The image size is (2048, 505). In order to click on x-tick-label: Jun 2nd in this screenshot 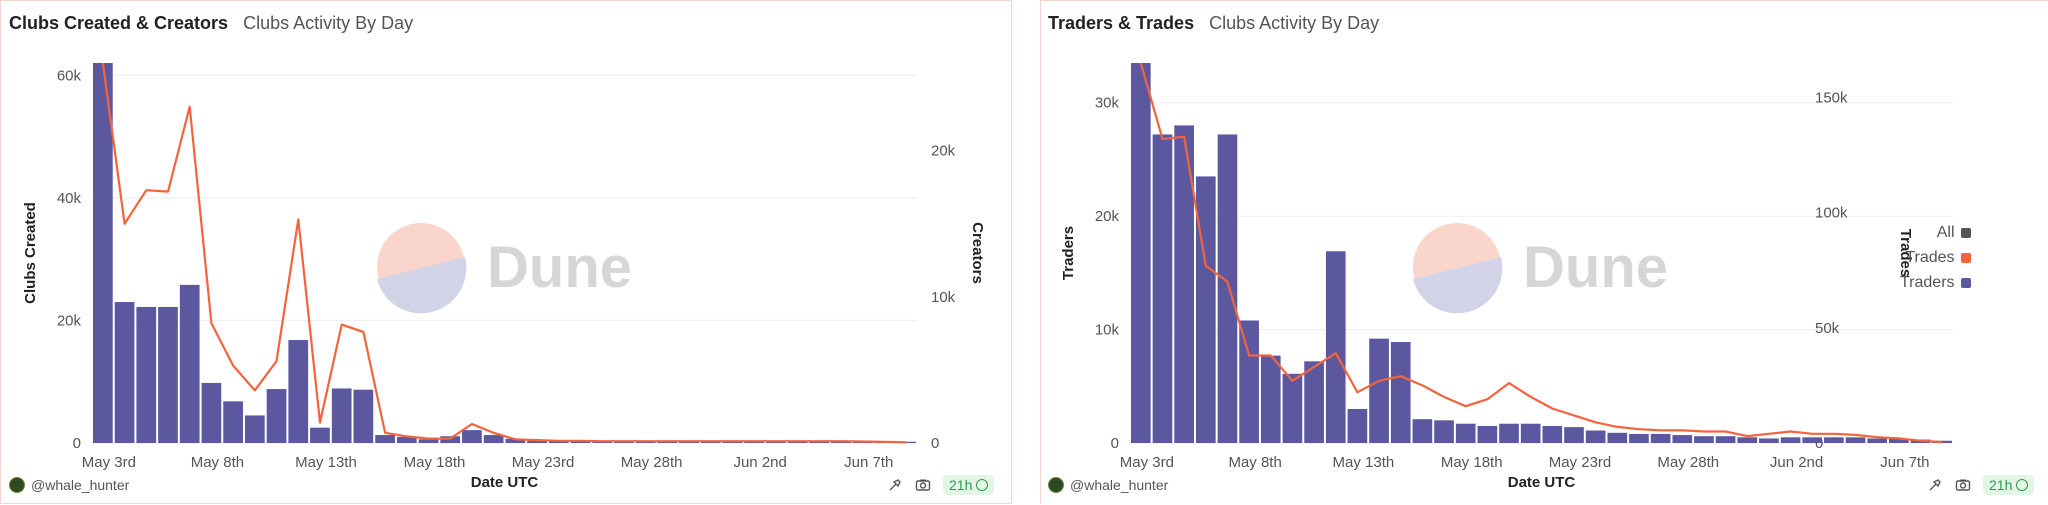, I will do `click(759, 462)`.